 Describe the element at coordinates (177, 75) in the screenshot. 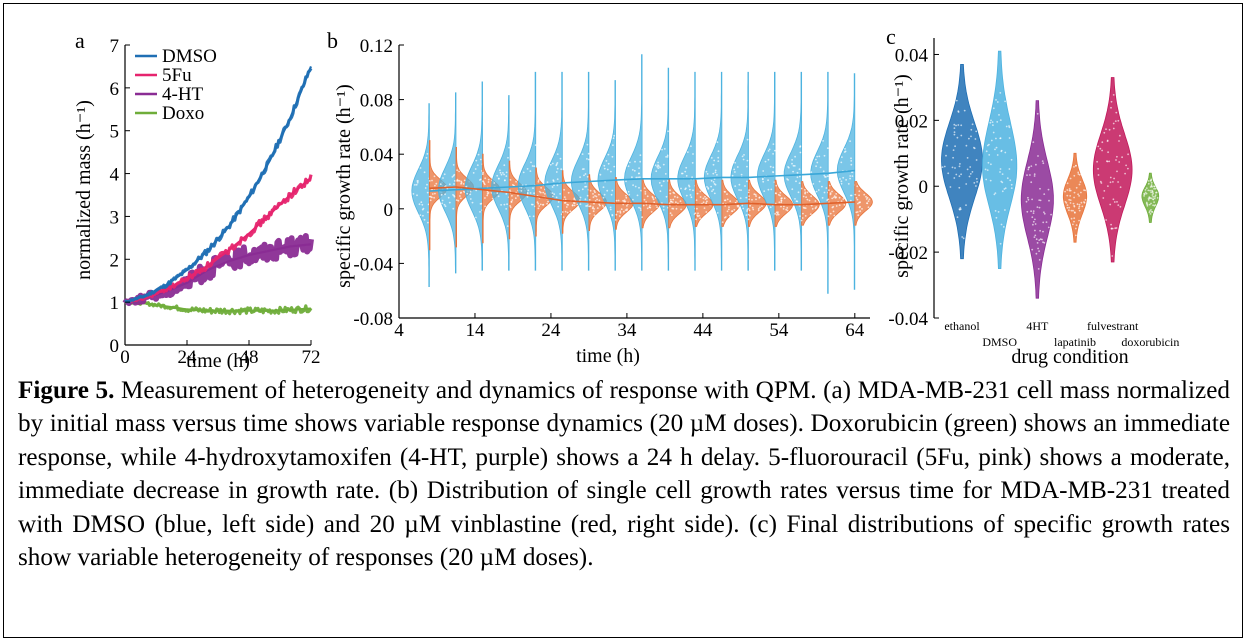

I see `panel-a-legend-label: 5Fu` at that location.